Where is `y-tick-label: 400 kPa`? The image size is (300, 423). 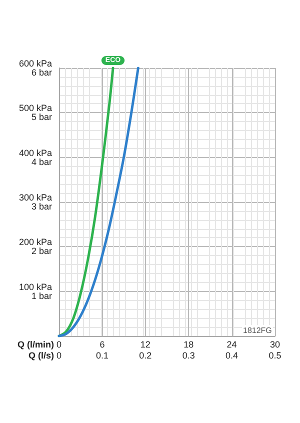 y-tick-label: 400 kPa is located at coordinates (35, 153).